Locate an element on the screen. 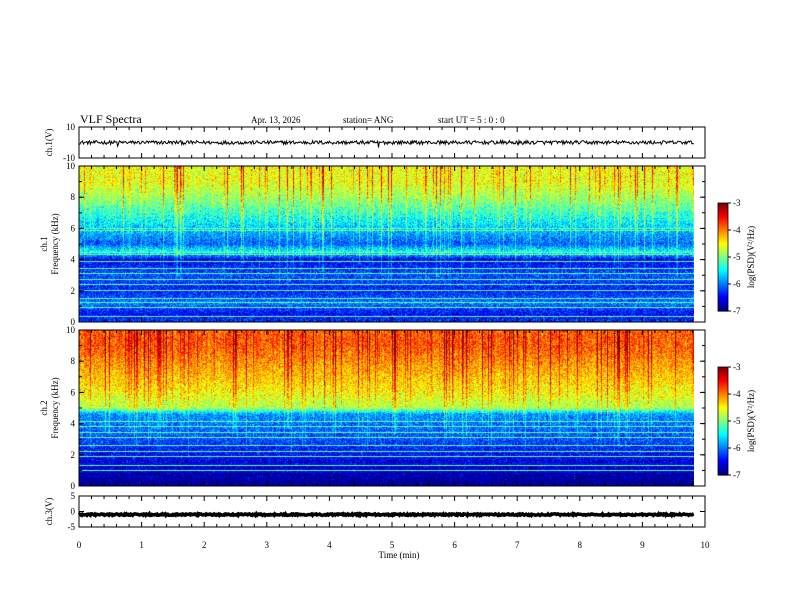 The width and height of the screenshot is (792, 612). station-label: station= ANG is located at coordinates (368, 120).